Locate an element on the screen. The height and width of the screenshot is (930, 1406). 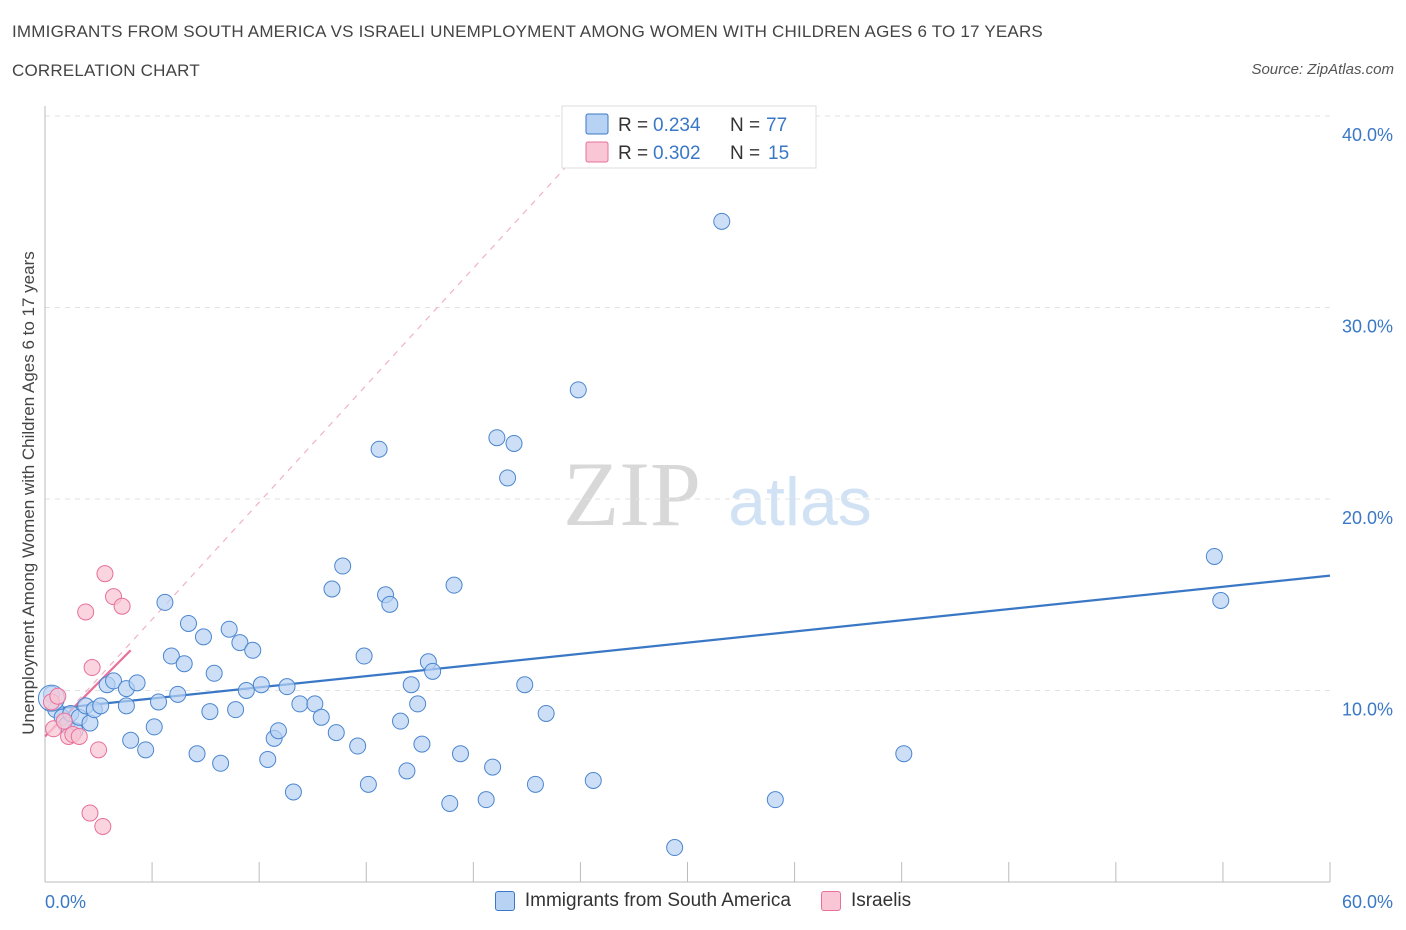
legend-swatch-south-america is located at coordinates (597, 124).